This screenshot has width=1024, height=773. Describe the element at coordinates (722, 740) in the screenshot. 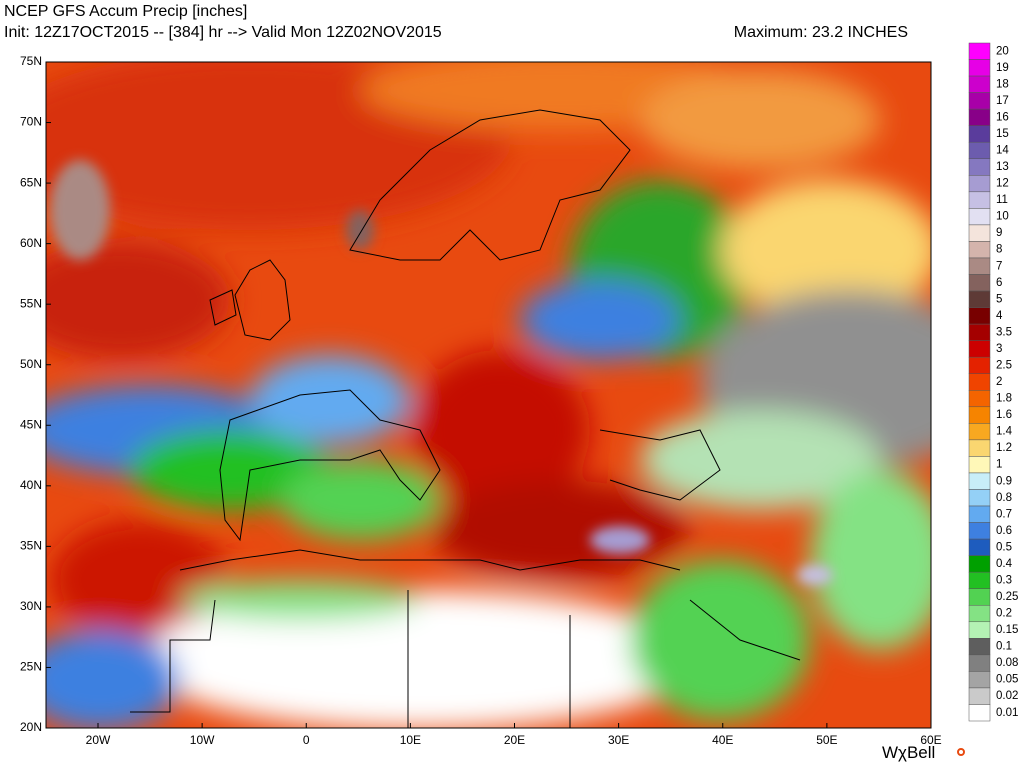

I see `lon-label: 40E` at that location.